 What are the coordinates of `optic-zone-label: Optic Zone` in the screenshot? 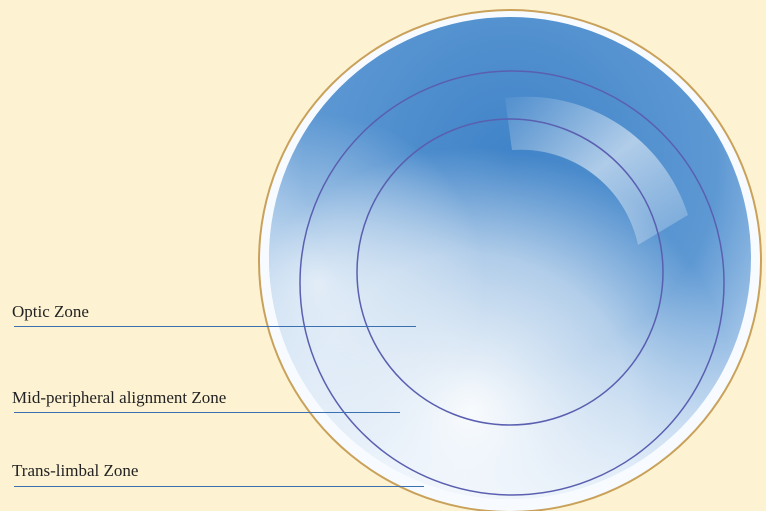 It's located at (50, 311).